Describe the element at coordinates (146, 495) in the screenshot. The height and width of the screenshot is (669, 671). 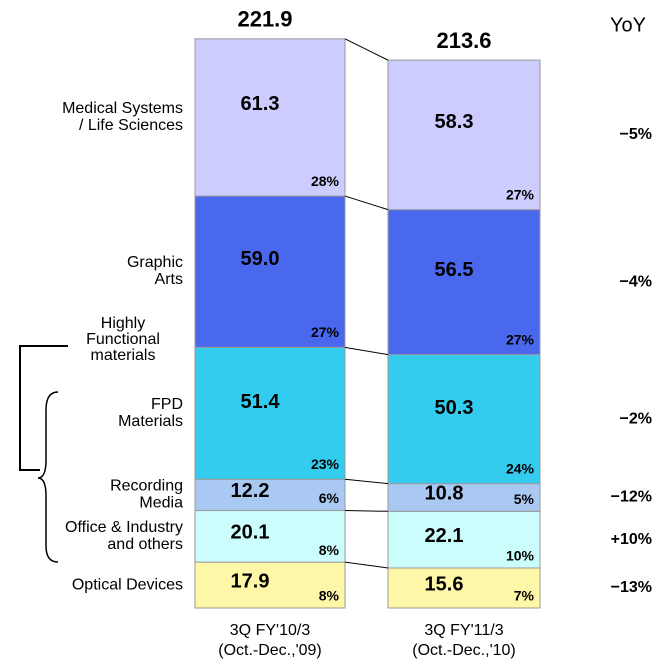
I see `series-name: Recording Media` at that location.